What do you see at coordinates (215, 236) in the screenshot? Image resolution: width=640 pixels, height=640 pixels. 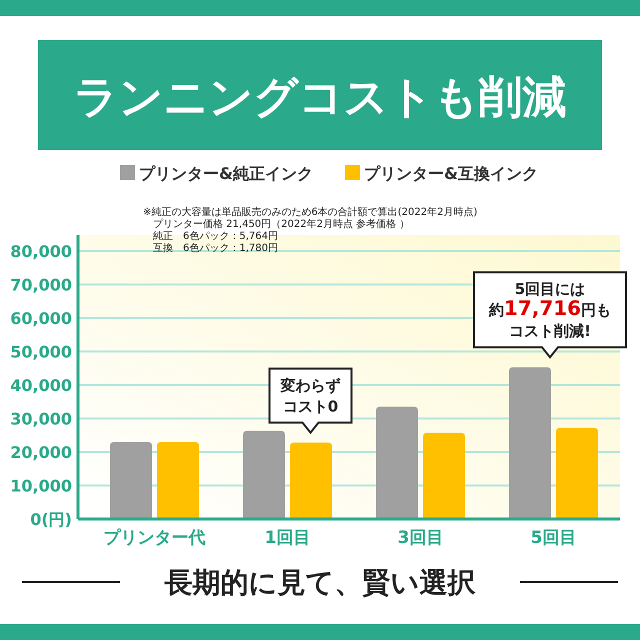 I see `text: 純正 6色パック：5,764円` at bounding box center [215, 236].